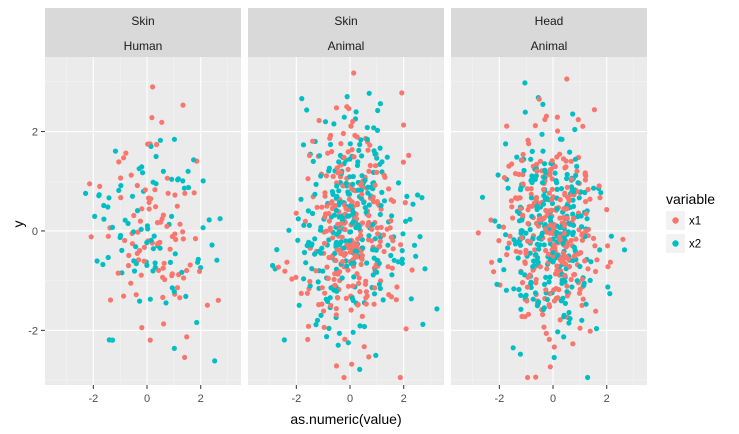 This screenshot has width=739, height=434. I want to click on x-tick-label: 2, so click(404, 399).